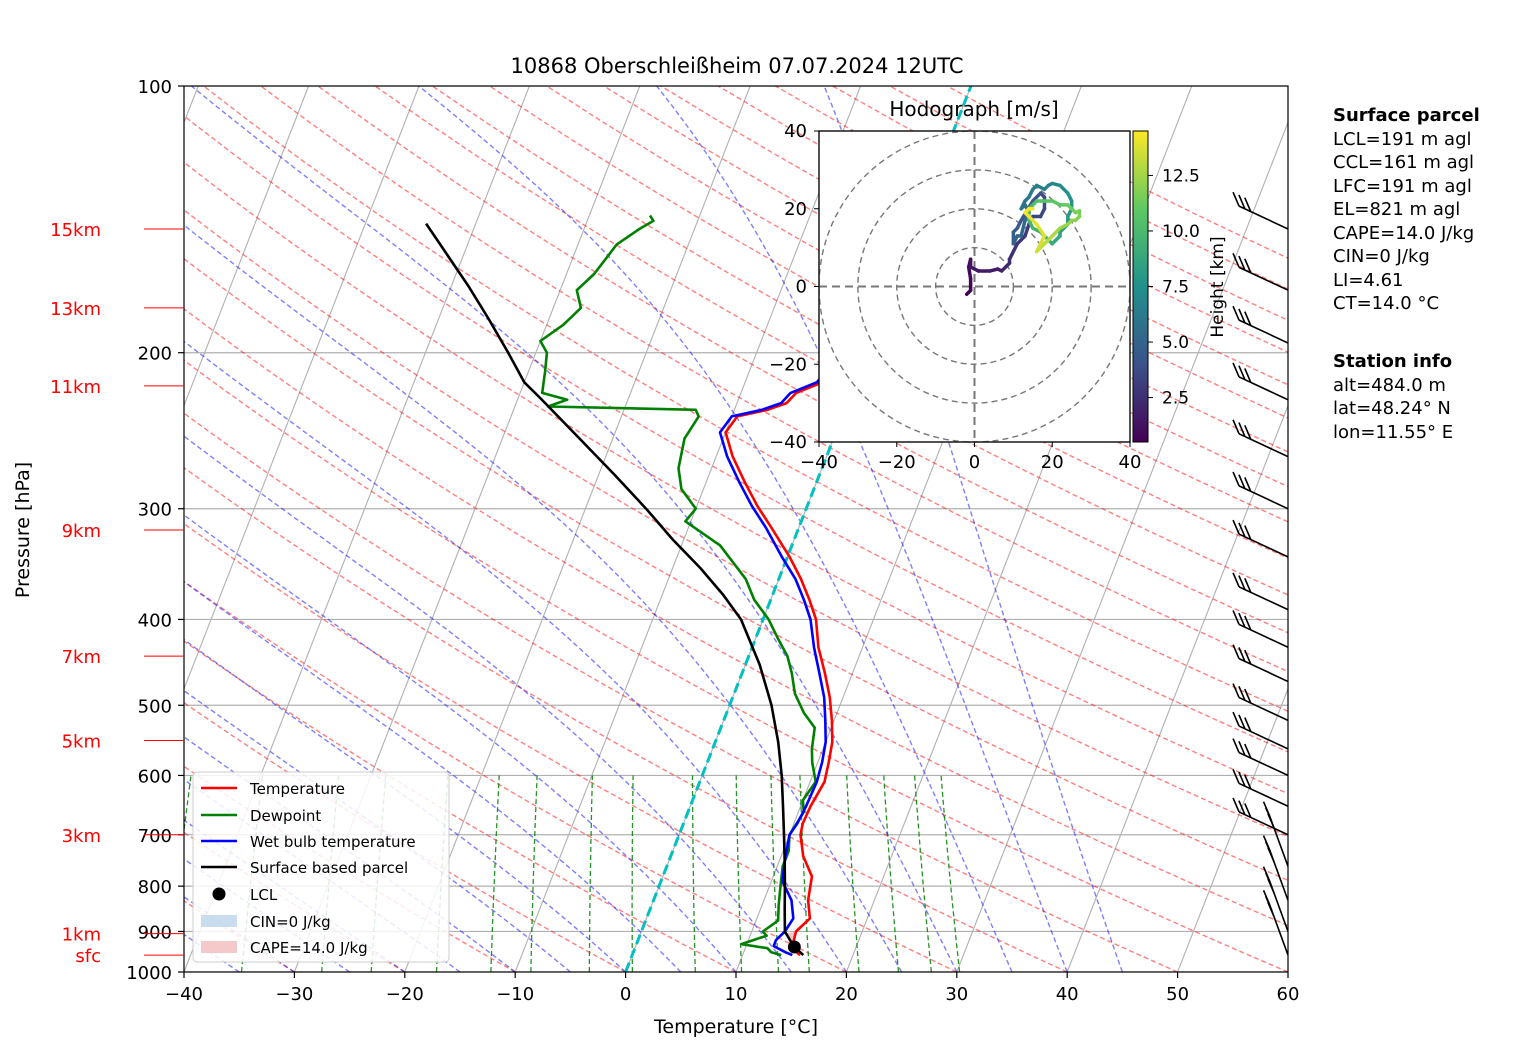 The image size is (1517, 1059). What do you see at coordinates (735, 1027) in the screenshot?
I see `x-axis-label: Temperature [°C]` at bounding box center [735, 1027].